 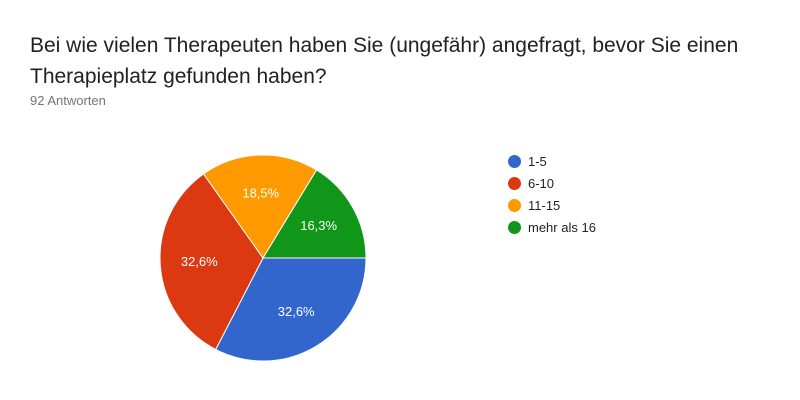 I want to click on response-count: 92 Antworten, so click(x=68, y=100).